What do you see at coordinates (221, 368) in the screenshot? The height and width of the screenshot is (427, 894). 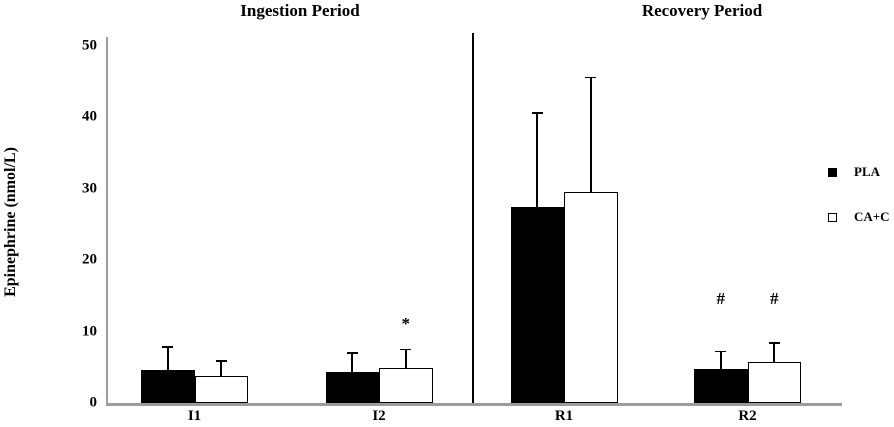 I see `error-bar-CA+C-I1` at bounding box center [221, 368].